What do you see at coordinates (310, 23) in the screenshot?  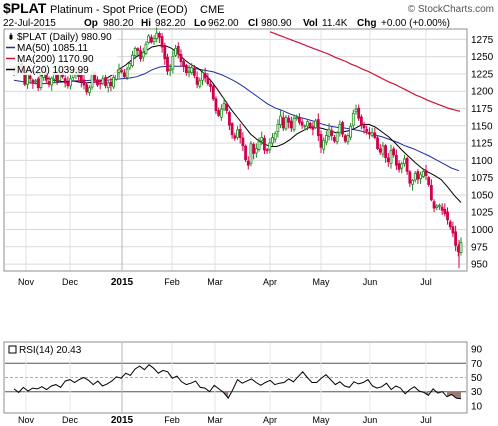 I see `volume-label: Vol` at bounding box center [310, 23].